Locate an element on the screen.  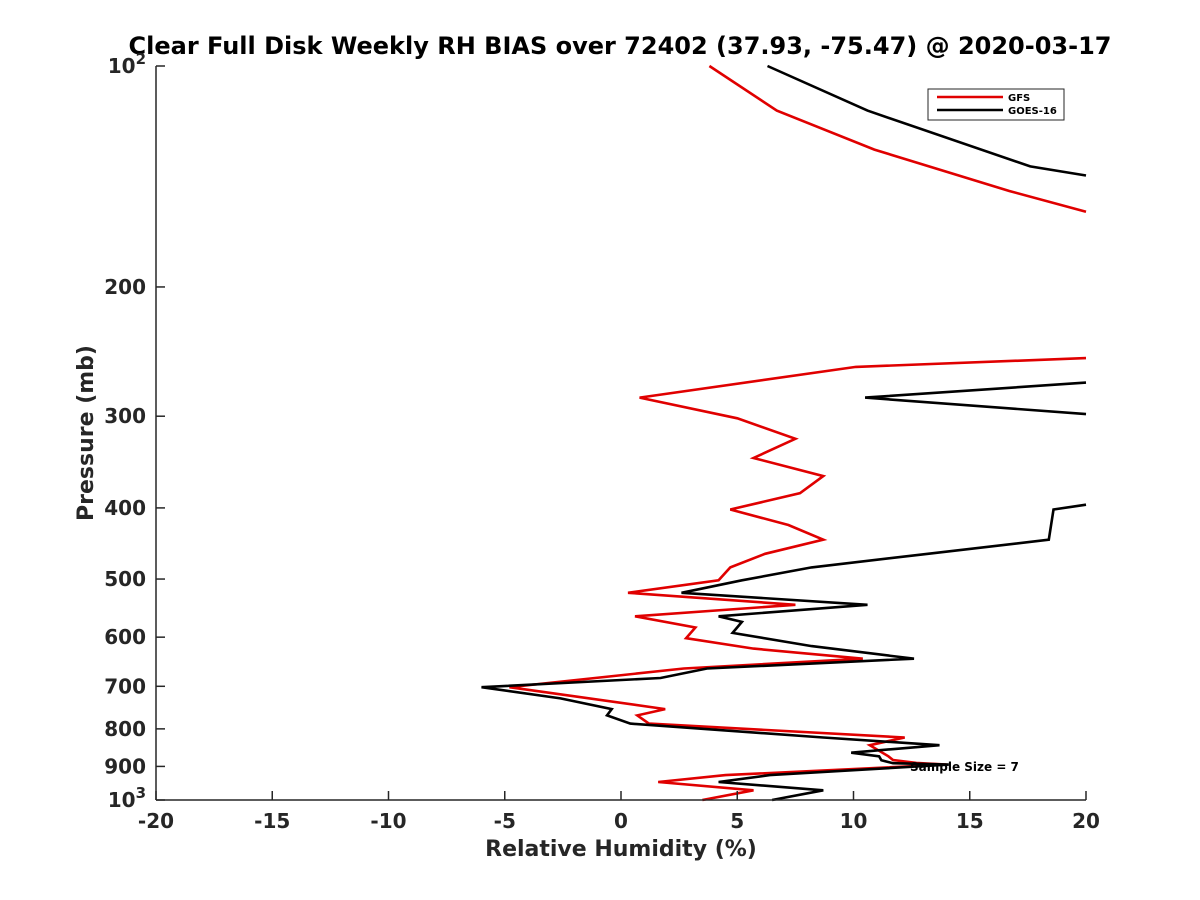
y-tick-label: 600 is located at coordinates (125, 637).